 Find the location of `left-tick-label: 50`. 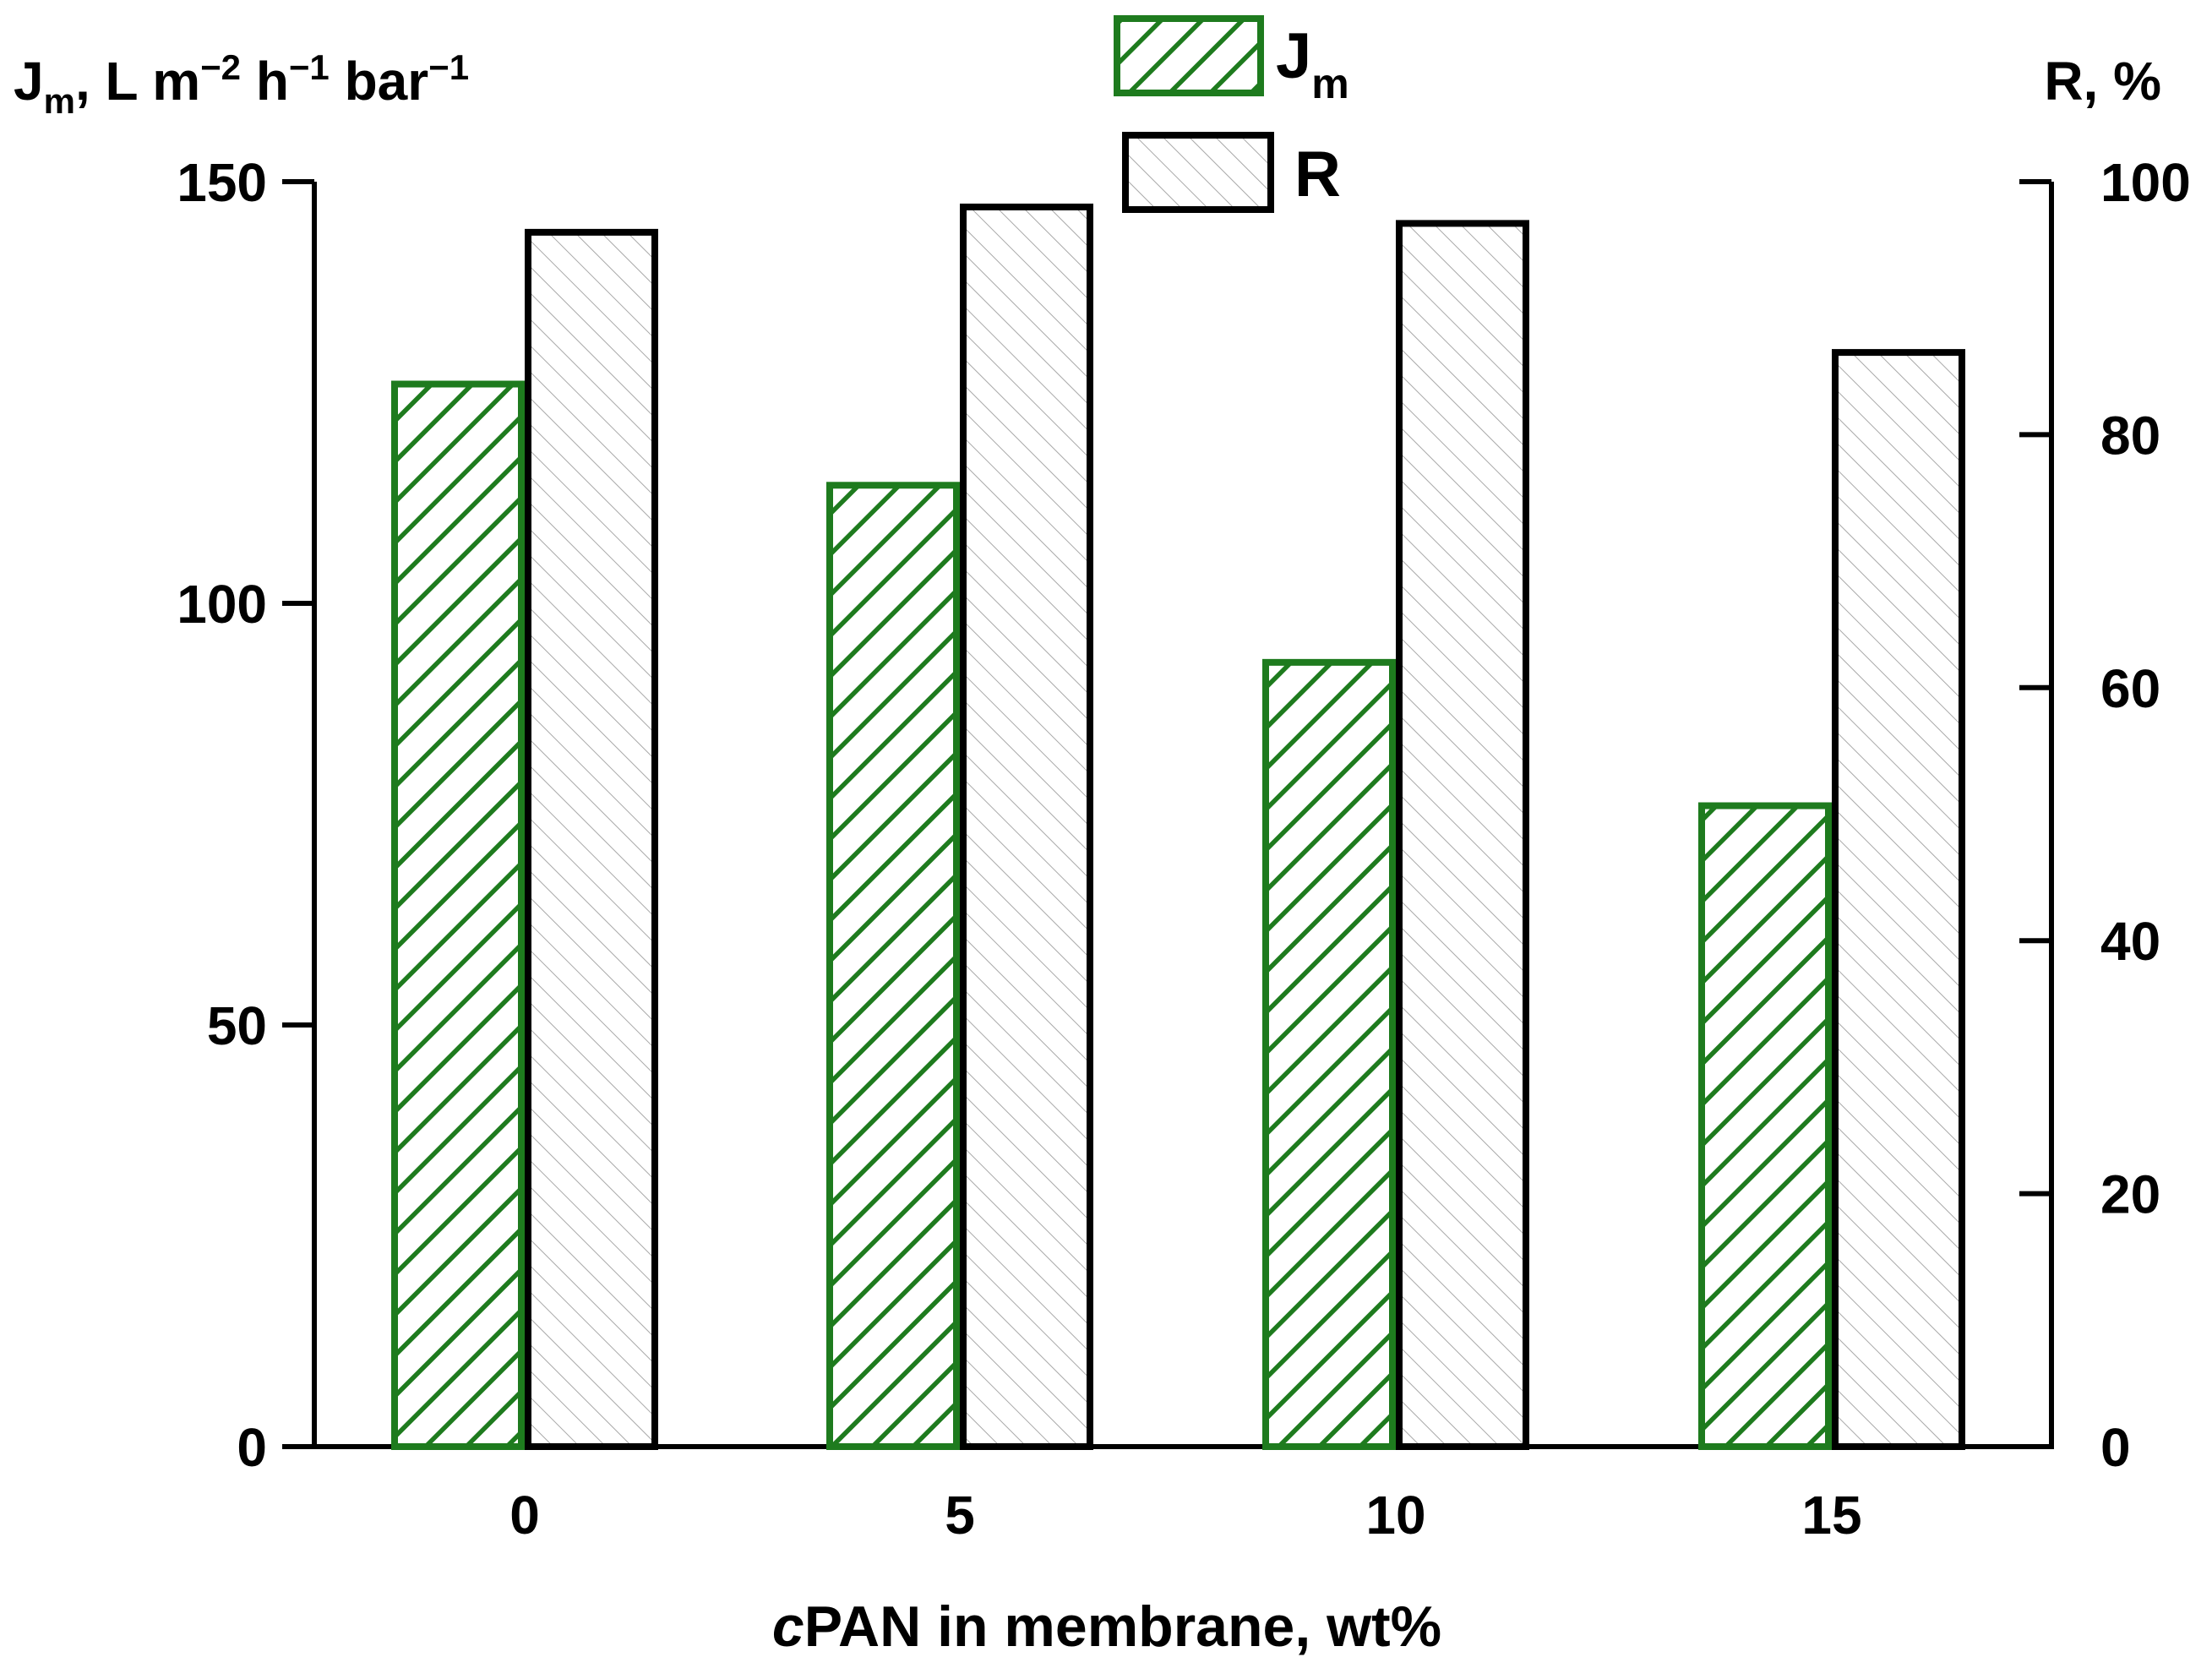

left-tick-label: 50 is located at coordinates (237, 1025).